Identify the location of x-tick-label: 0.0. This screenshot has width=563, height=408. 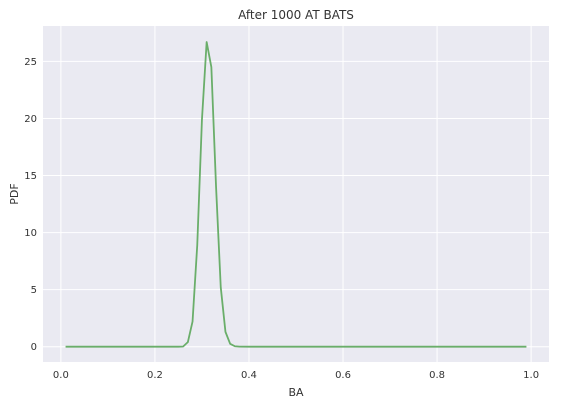
(61, 375).